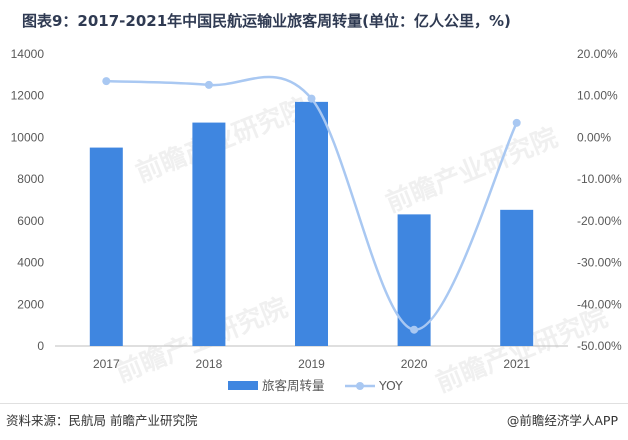 This screenshot has width=628, height=440. What do you see at coordinates (30, 179) in the screenshot?
I see `y-left-tick-label: 8000` at bounding box center [30, 179].